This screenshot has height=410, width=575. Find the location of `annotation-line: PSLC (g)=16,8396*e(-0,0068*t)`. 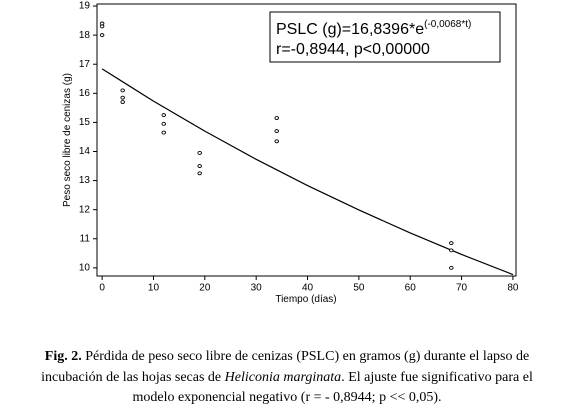

annotation-line: PSLC (g)=16,8396*e(-0,0068*t) is located at coordinates (373, 28).